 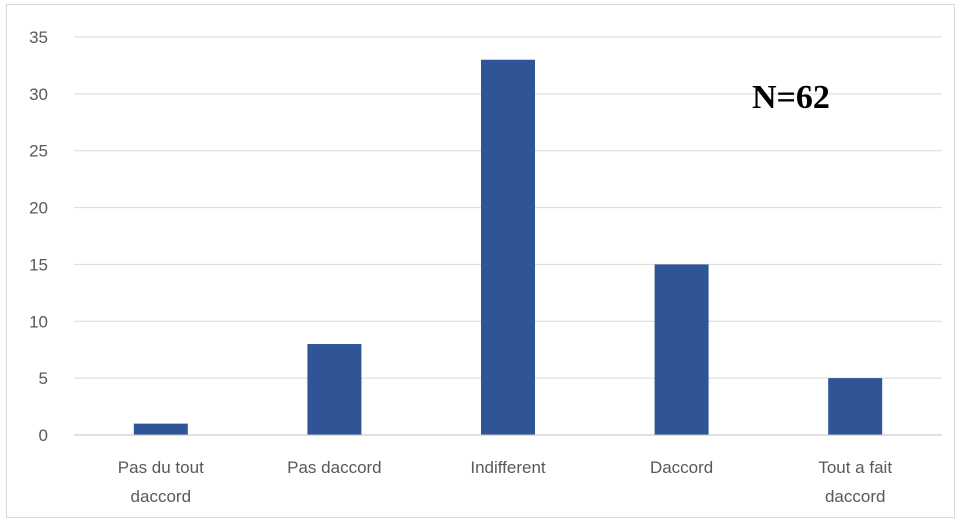 What do you see at coordinates (38, 94) in the screenshot?
I see `y-tick-label: 30` at bounding box center [38, 94].